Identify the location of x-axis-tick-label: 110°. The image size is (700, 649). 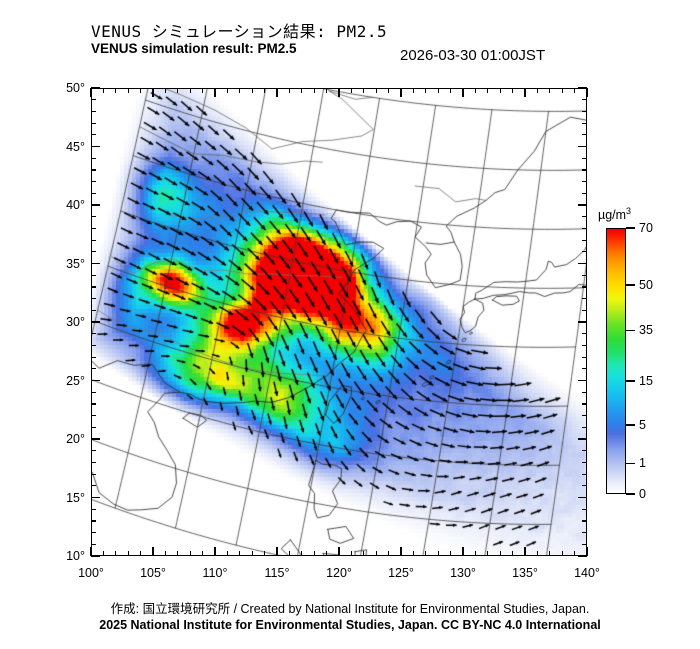
(215, 573).